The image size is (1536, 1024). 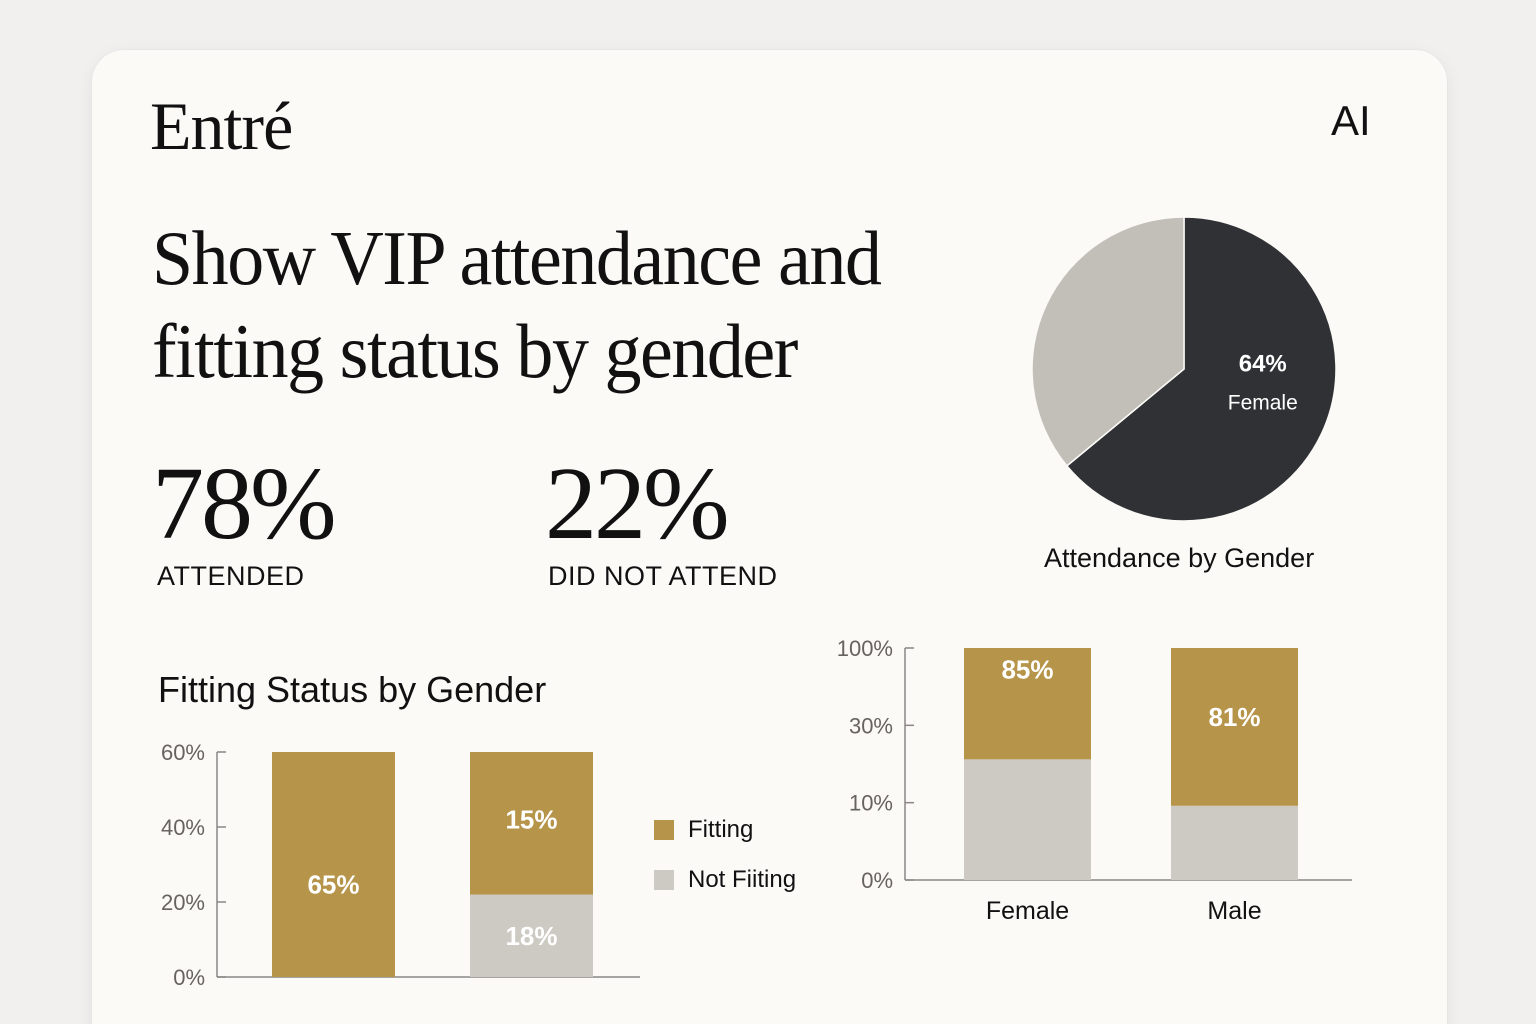 What do you see at coordinates (664, 830) in the screenshot?
I see `legend-swatch-fitting` at bounding box center [664, 830].